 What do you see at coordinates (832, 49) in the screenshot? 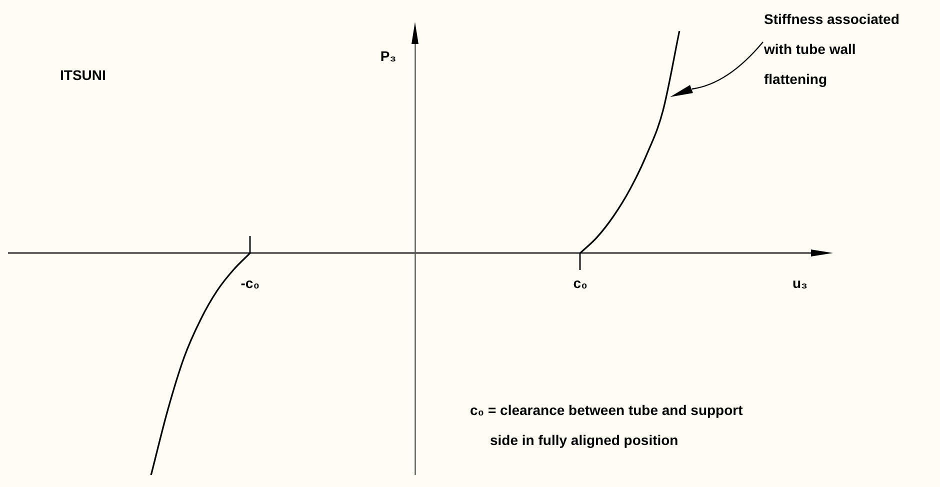
I see `annotation: Stiffness associated with tube wall flattening` at bounding box center [832, 49].